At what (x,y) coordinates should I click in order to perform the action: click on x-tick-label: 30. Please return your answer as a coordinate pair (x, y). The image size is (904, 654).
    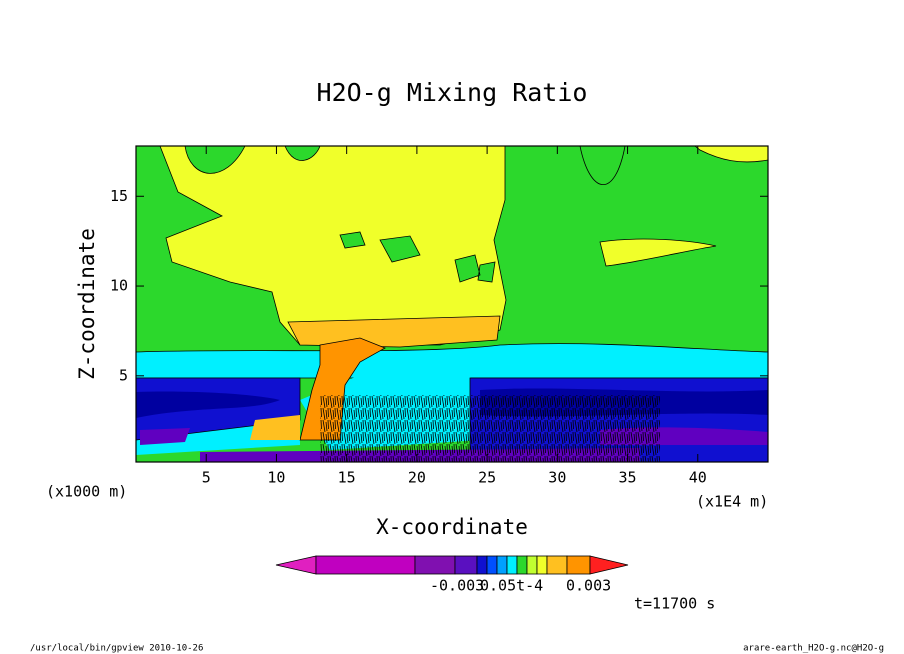
    Looking at the image, I should click on (557, 478).